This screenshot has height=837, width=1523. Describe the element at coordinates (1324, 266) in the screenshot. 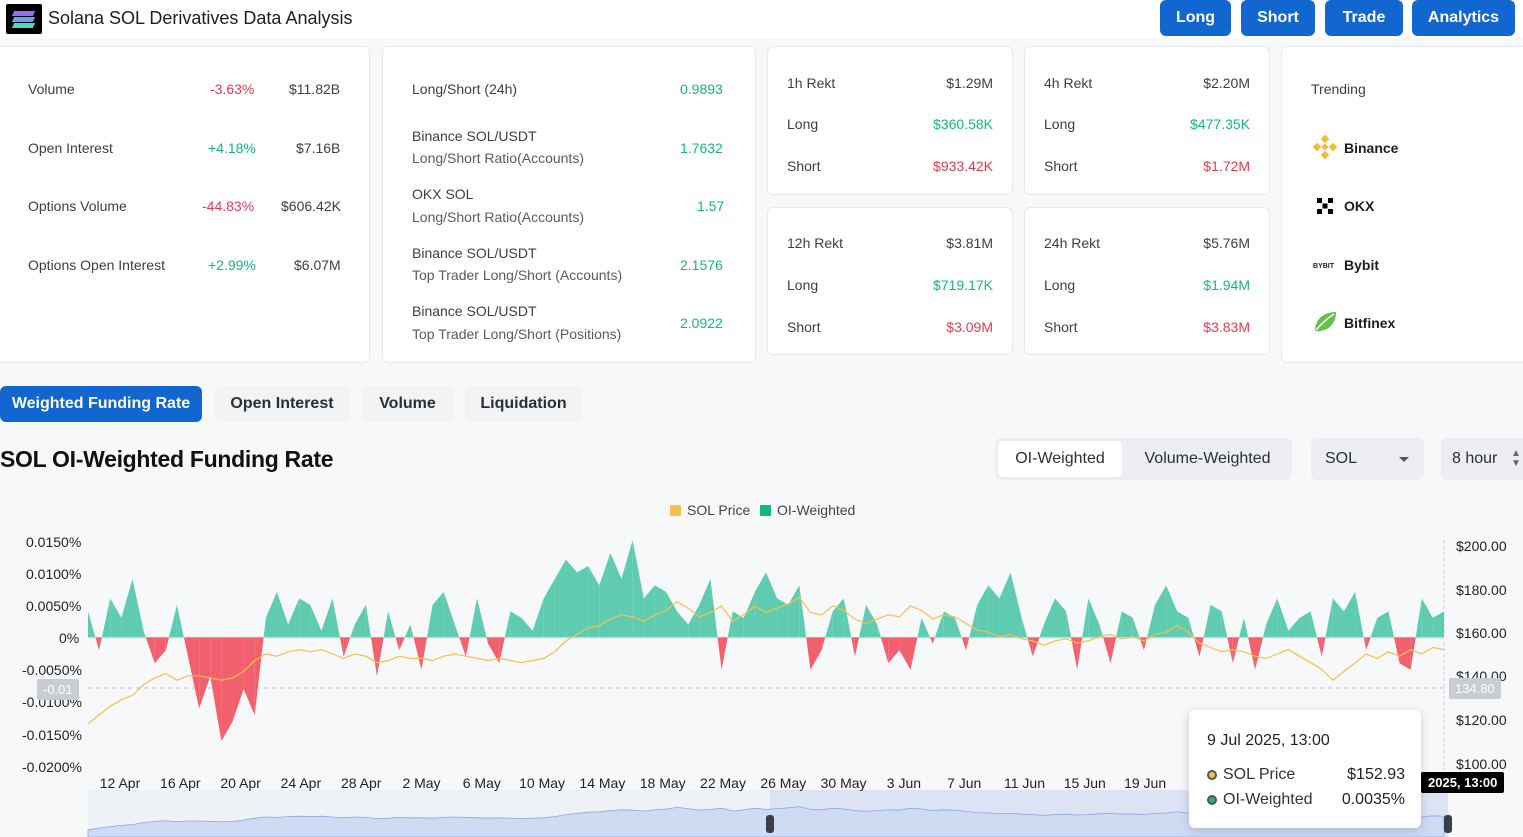

I see `svg-text: BYBIT` at that location.